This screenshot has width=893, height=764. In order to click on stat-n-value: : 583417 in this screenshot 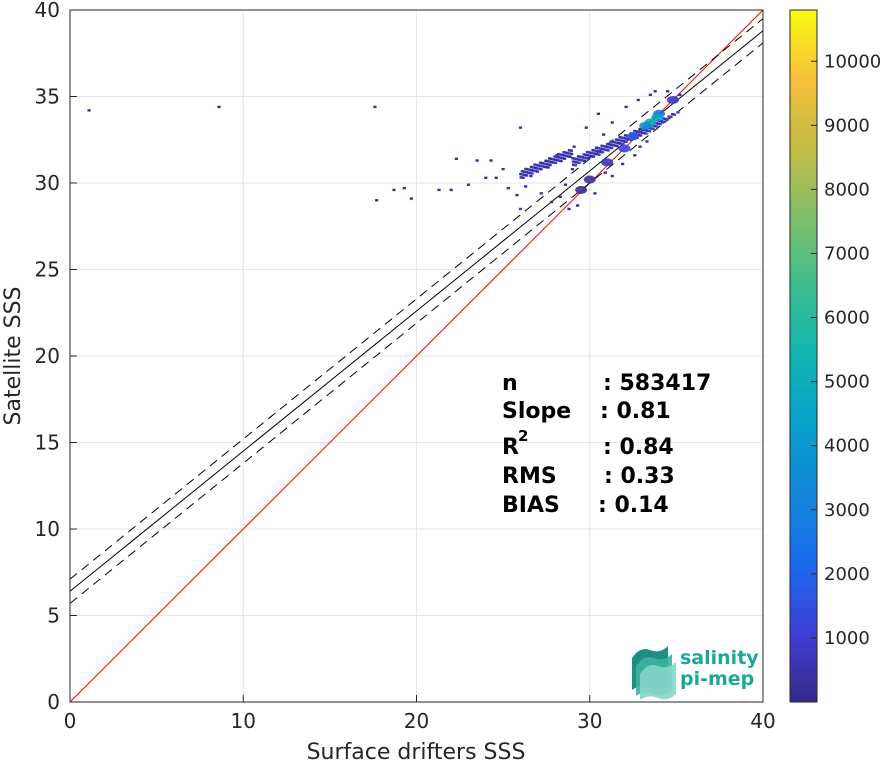, I will do `click(657, 383)`.